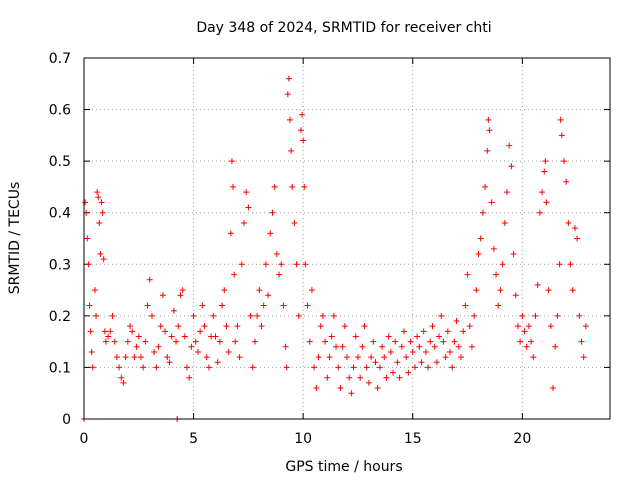 The image size is (640, 480). What do you see at coordinates (84, 439) in the screenshot?
I see `x-tick-label: 0` at bounding box center [84, 439].